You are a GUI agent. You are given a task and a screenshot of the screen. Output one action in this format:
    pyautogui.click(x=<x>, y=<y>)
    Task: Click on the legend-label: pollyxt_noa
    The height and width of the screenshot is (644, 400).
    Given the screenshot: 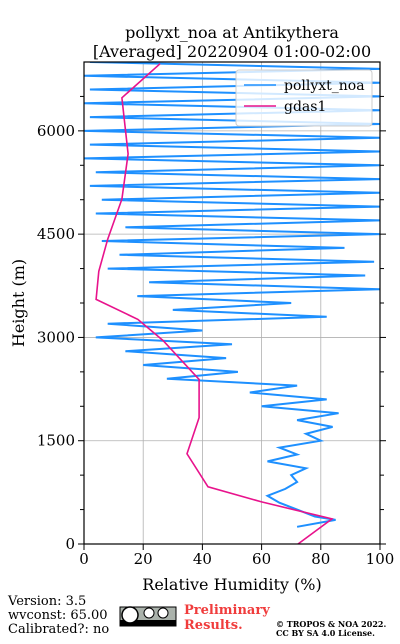 What is the action you would take?
    pyautogui.click(x=324, y=86)
    